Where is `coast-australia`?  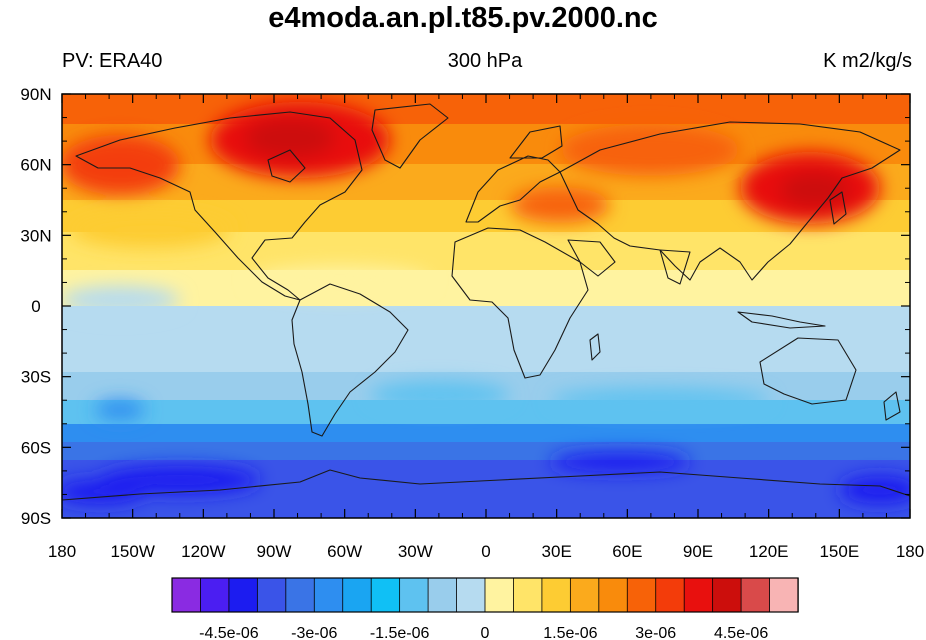 coast-australia is located at coordinates (808, 371).